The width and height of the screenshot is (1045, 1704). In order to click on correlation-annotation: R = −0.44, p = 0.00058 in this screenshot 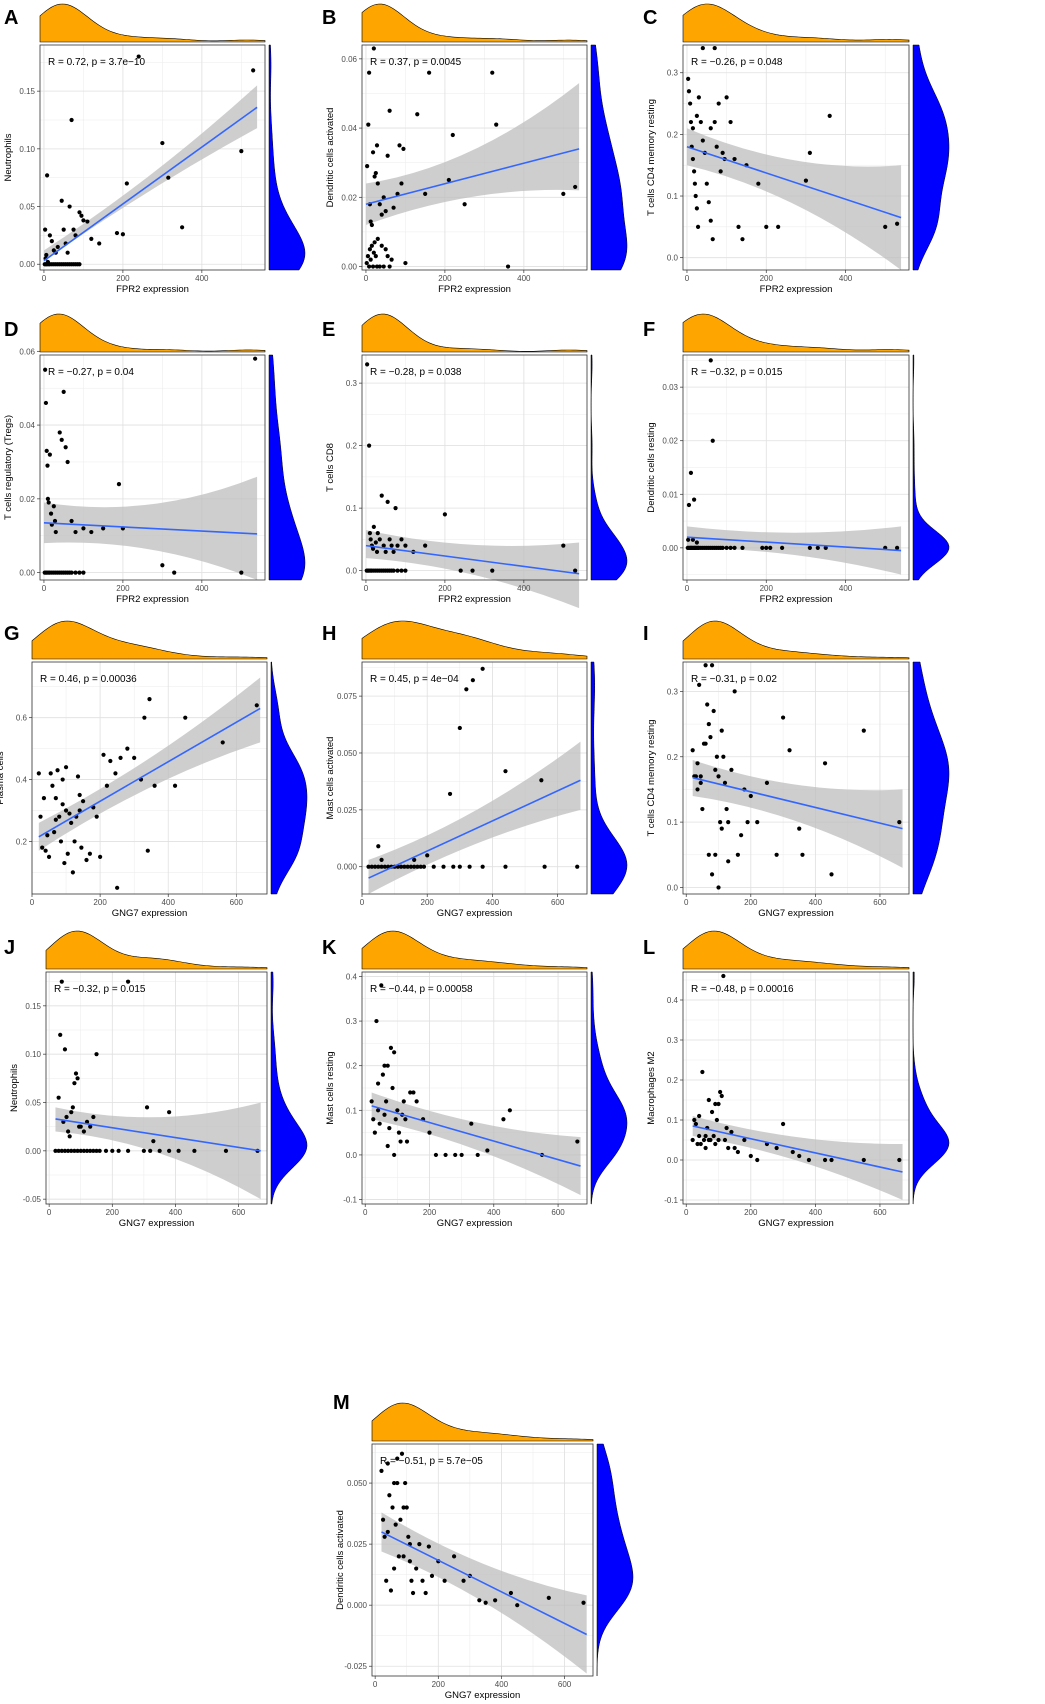, I will do `click(421, 989)`.